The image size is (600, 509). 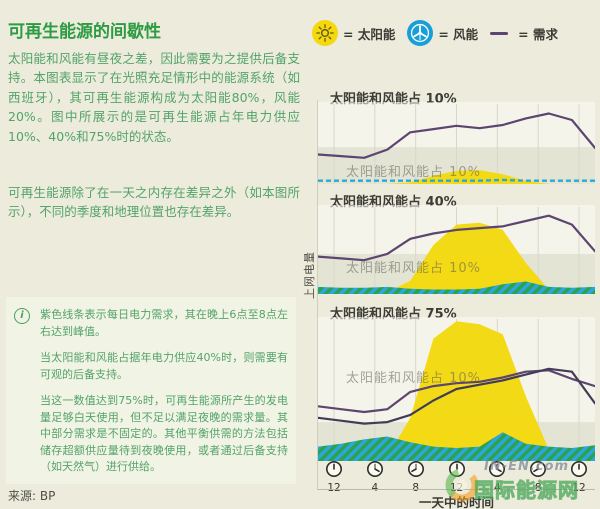 What do you see at coordinates (456, 489) in the screenshot?
I see `x-axis-line` at bounding box center [456, 489].